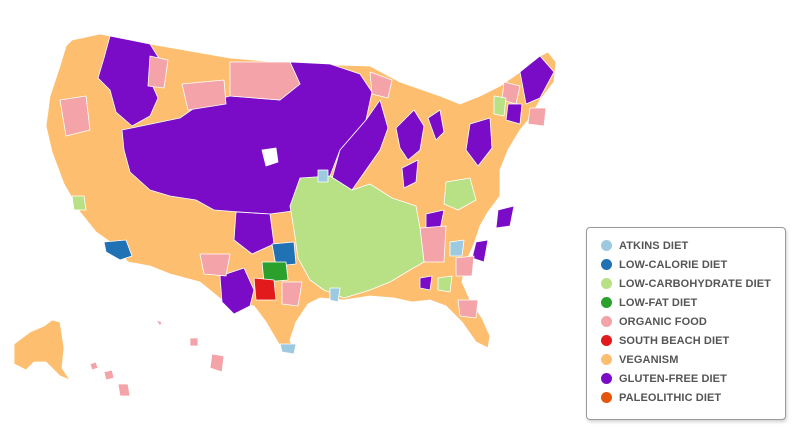 This screenshot has width=800, height=434. What do you see at coordinates (129, 81) in the screenshot?
I see `region-northwest-gluten` at bounding box center [129, 81].